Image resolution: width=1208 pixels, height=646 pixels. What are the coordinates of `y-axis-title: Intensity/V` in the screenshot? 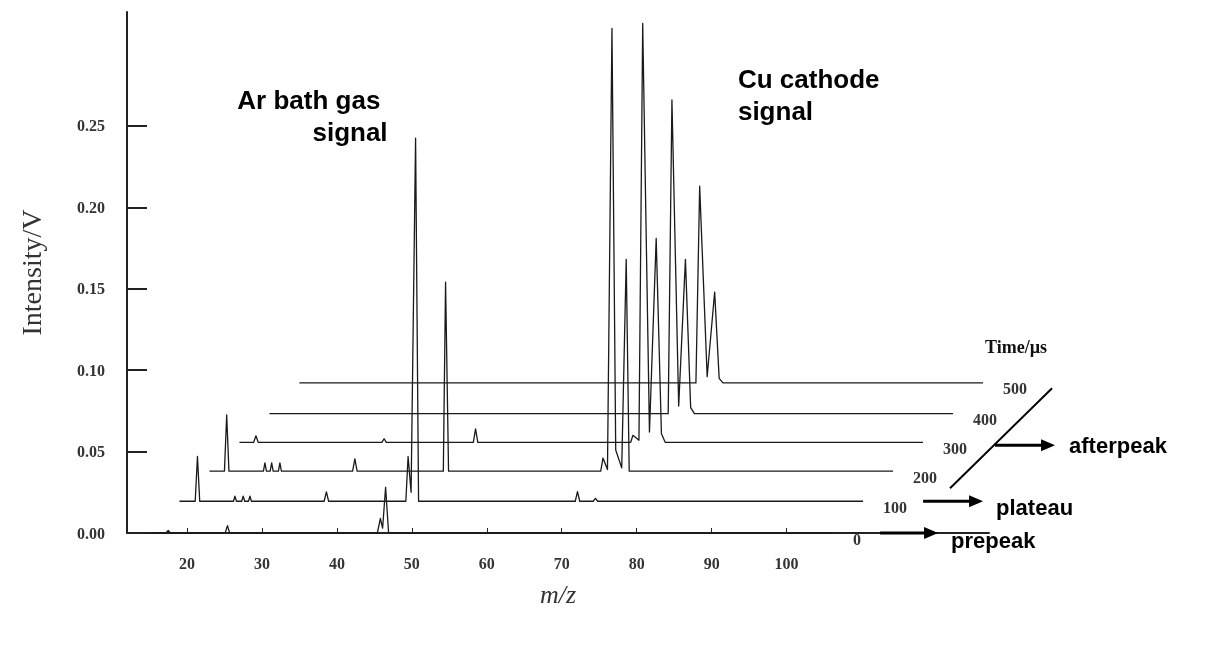 It's located at (31, 272).